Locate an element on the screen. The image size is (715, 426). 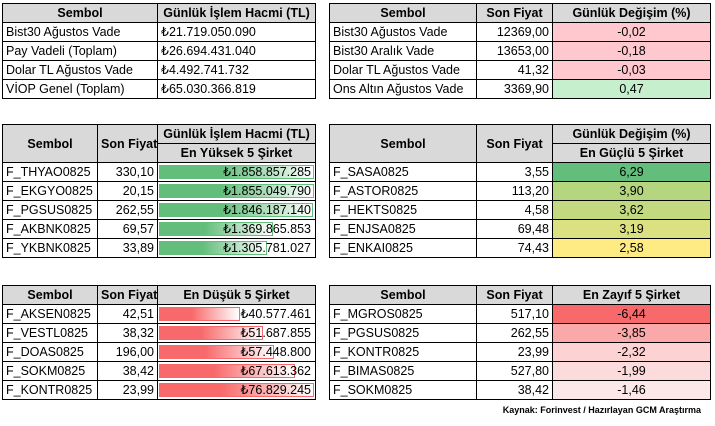
table-subheader-row: En Güçlü 5 Şirket is located at coordinates (520, 153).